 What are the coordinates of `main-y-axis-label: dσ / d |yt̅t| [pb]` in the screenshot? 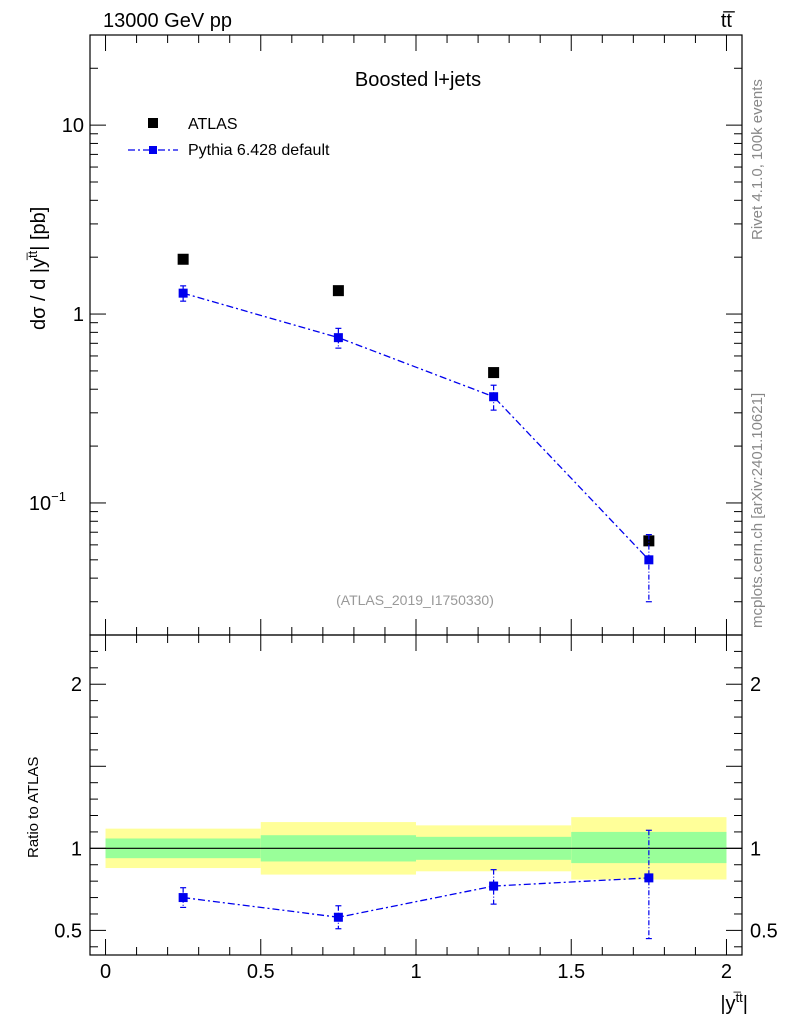 It's located at (37, 268).